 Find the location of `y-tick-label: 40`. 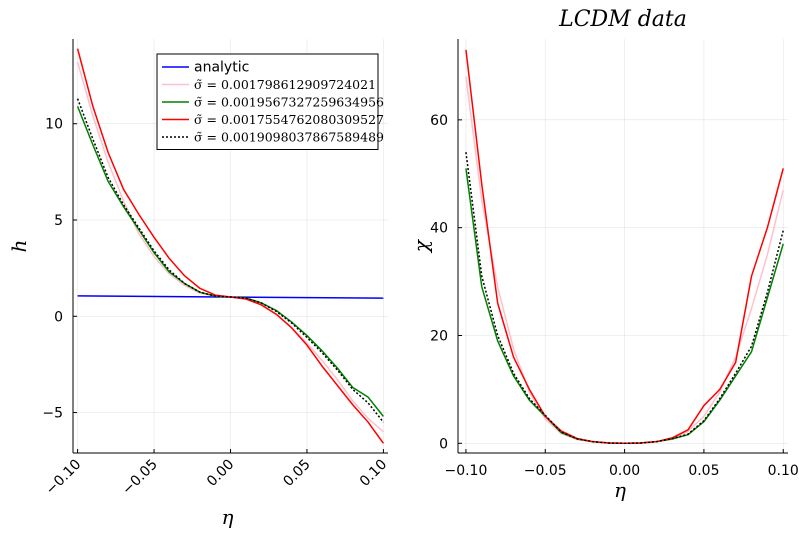

y-tick-label: 40 is located at coordinates (439, 229).